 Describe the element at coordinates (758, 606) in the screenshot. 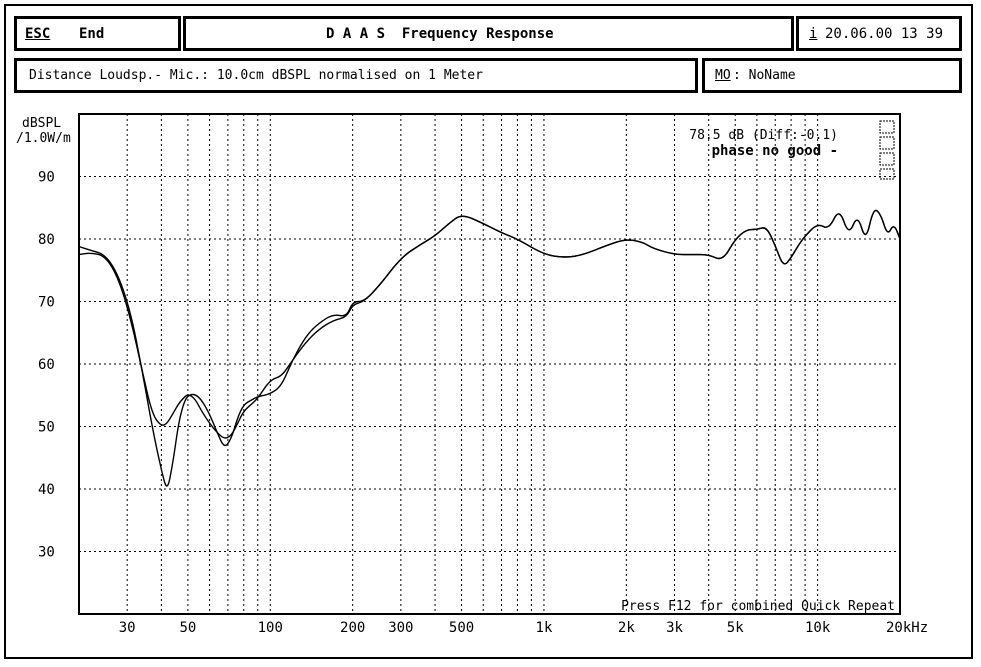

I see `footer-hint: Press F12 for combined Quick Repeat` at that location.